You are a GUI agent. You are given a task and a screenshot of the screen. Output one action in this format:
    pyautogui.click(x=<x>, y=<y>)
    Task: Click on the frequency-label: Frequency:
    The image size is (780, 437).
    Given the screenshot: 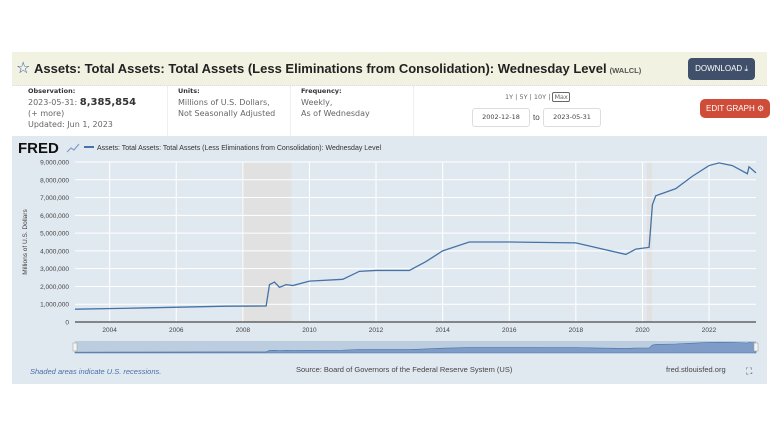 What is the action you would take?
    pyautogui.click(x=321, y=91)
    